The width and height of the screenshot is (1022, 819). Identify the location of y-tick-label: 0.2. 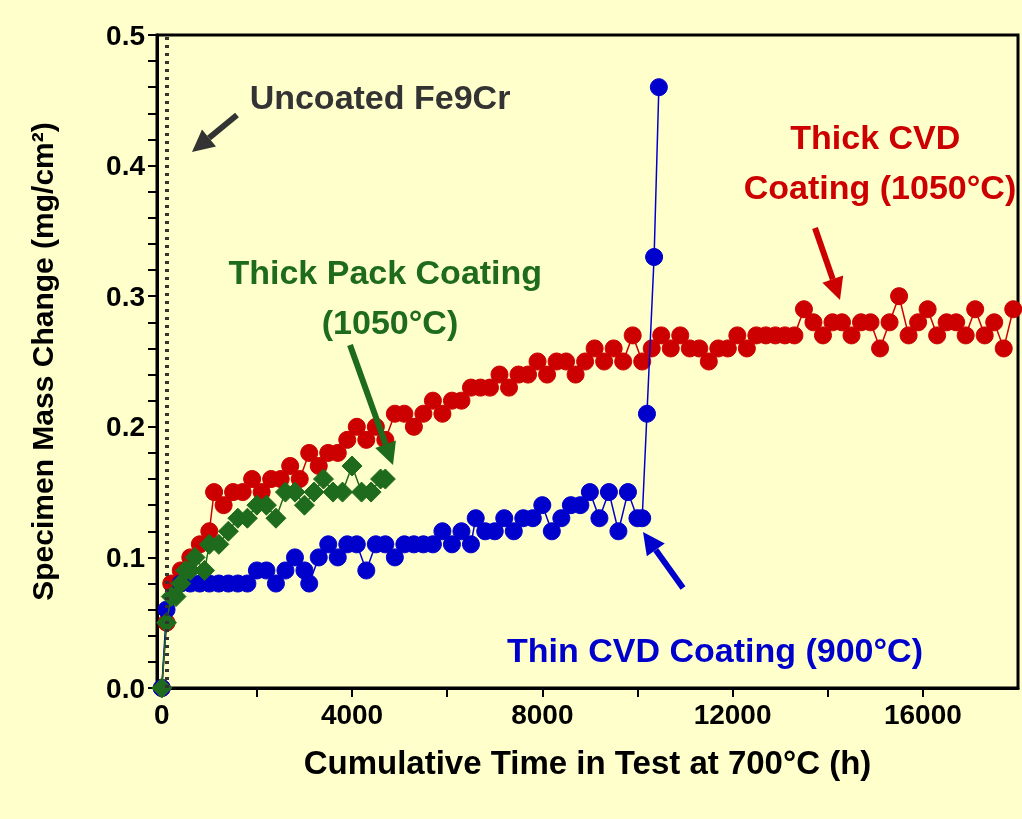
(125, 427).